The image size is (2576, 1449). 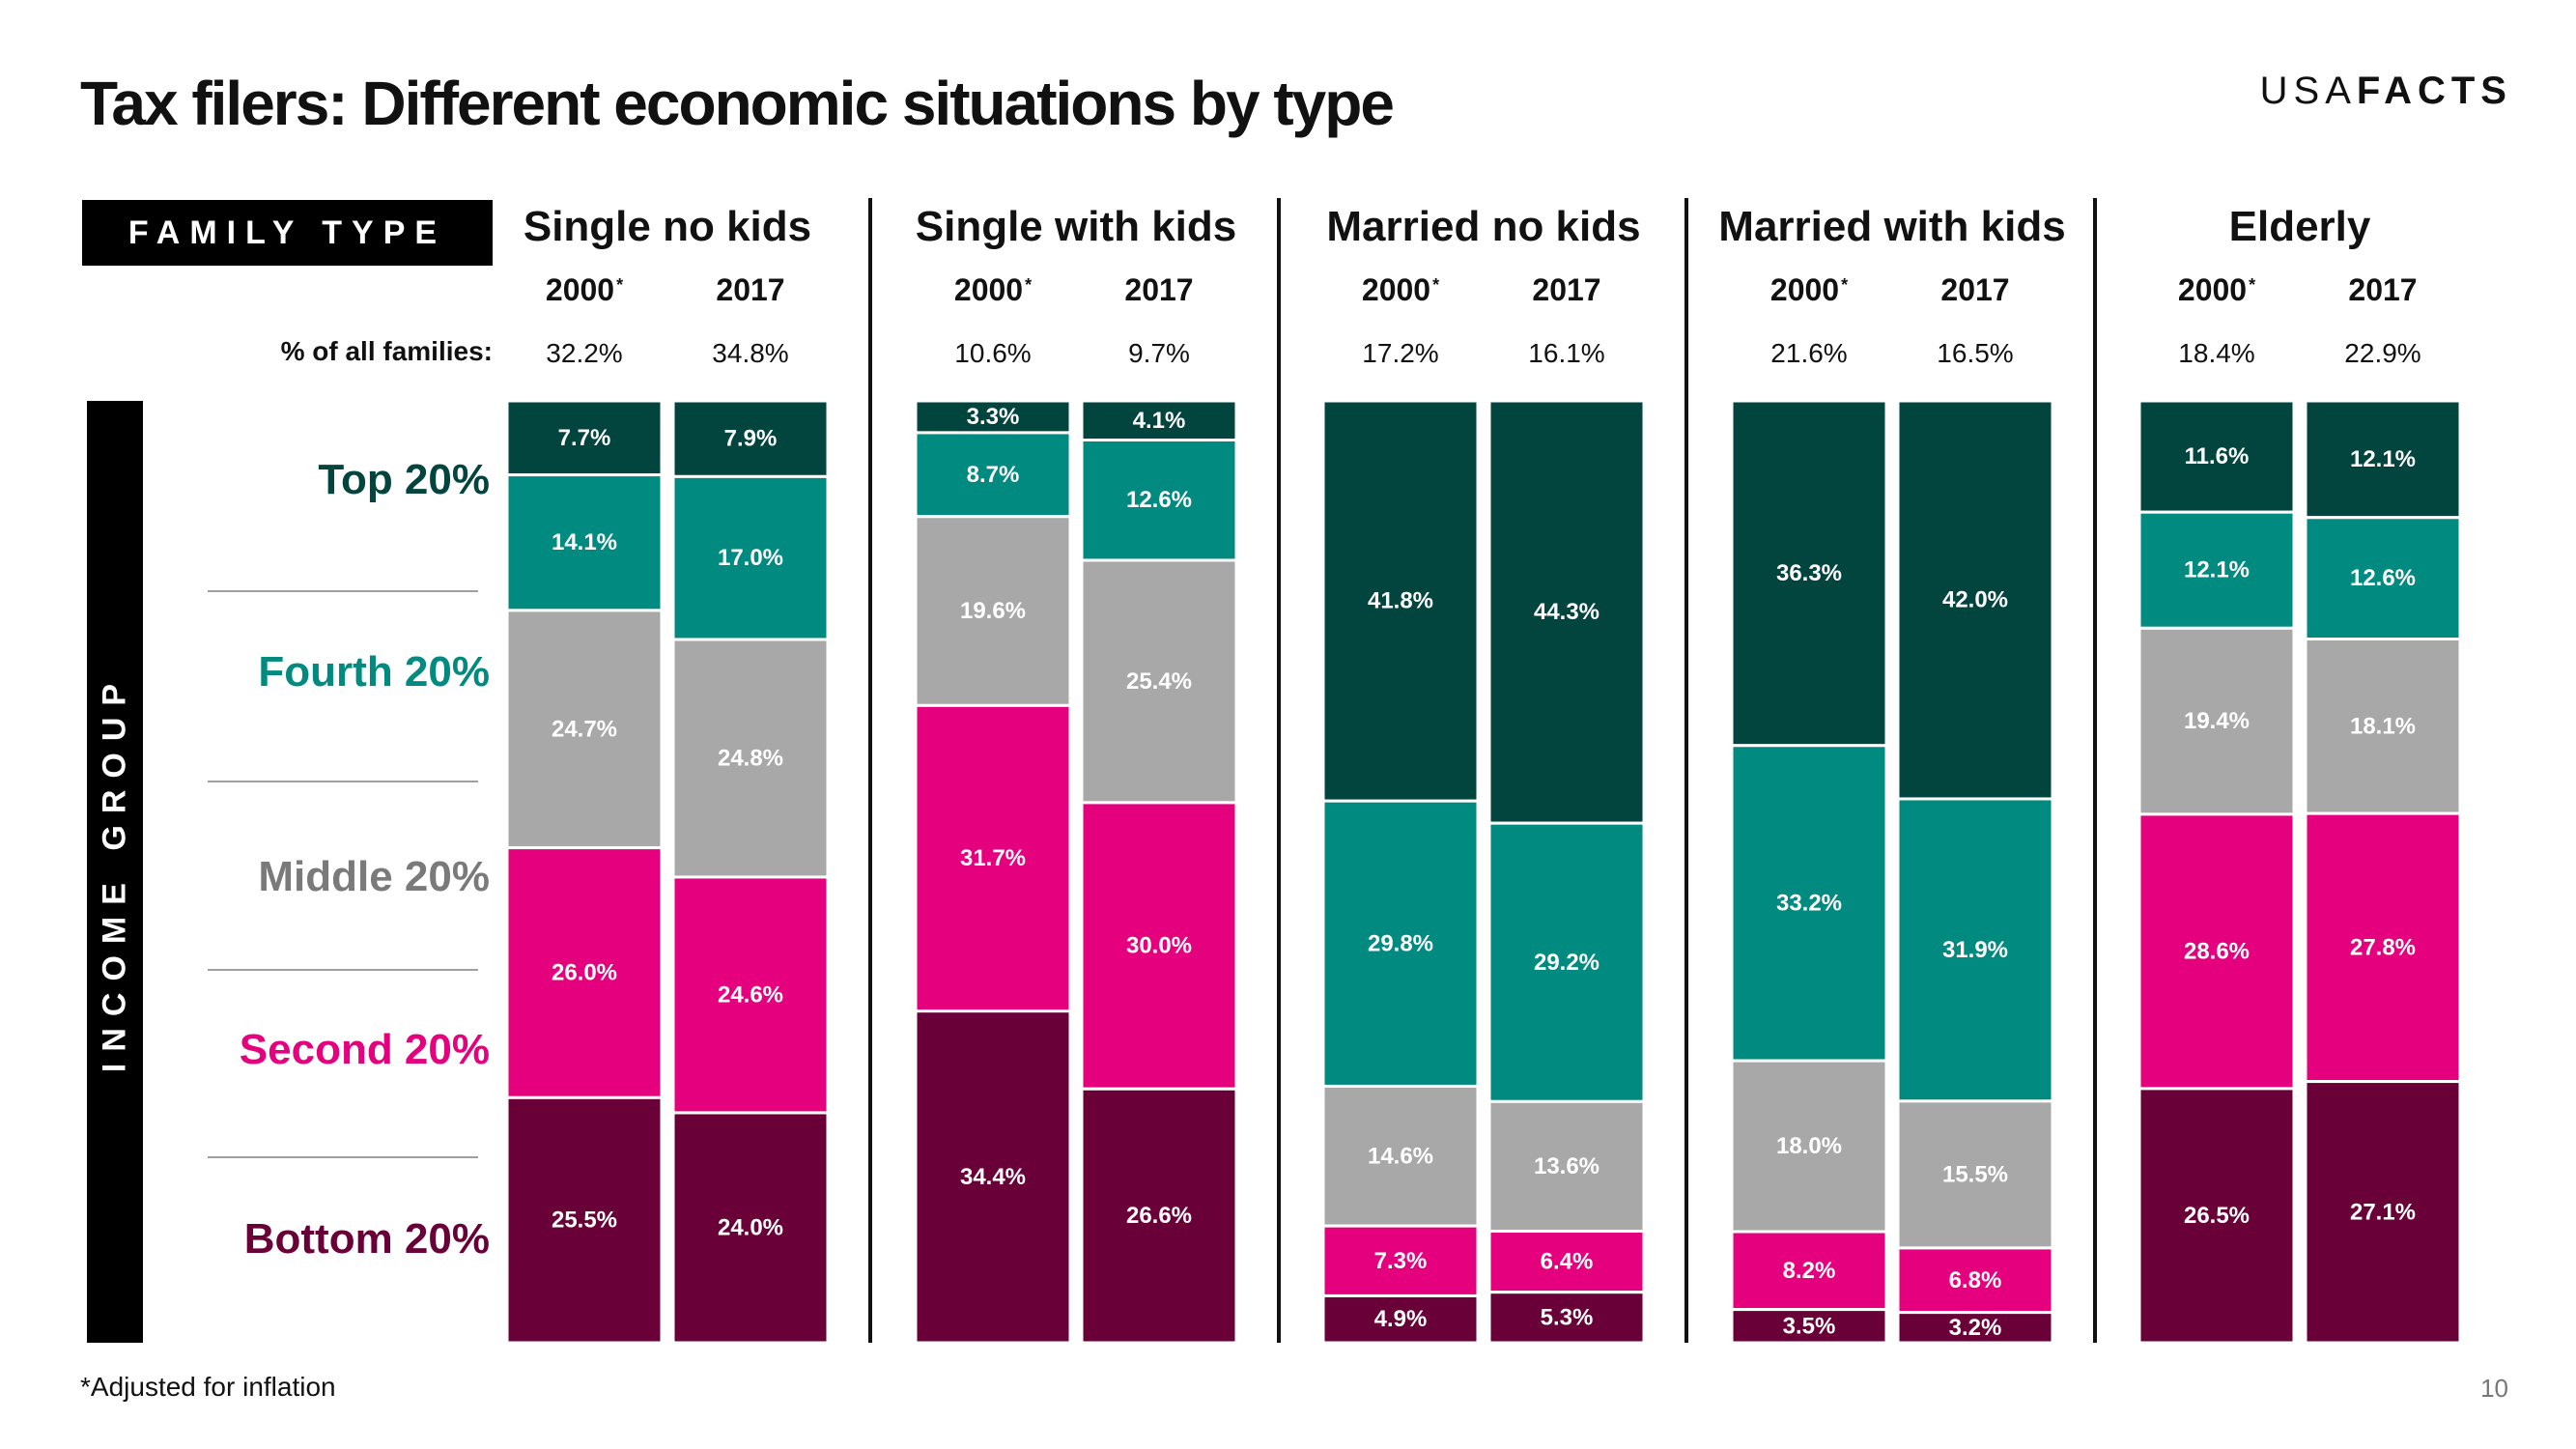 I want to click on income-group-name: Second 20%, so click(x=364, y=1049).